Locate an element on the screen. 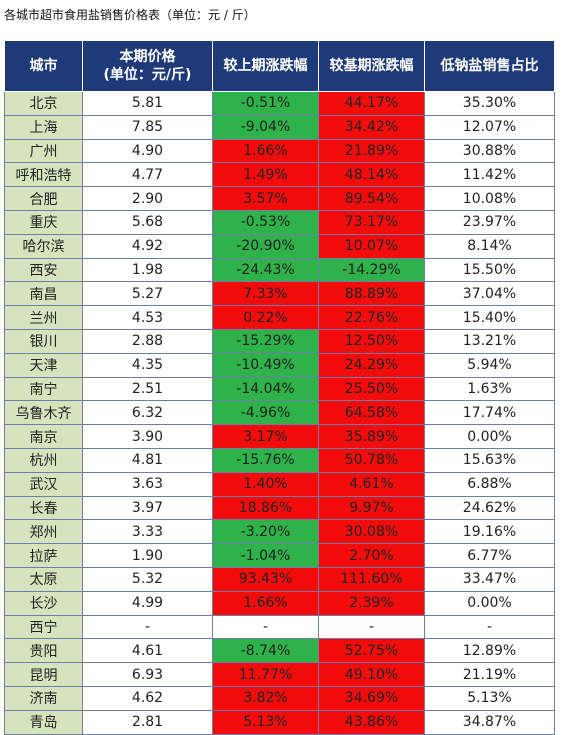 This screenshot has width=563, height=735. cell-price: 5.32 is located at coordinates (147, 579).